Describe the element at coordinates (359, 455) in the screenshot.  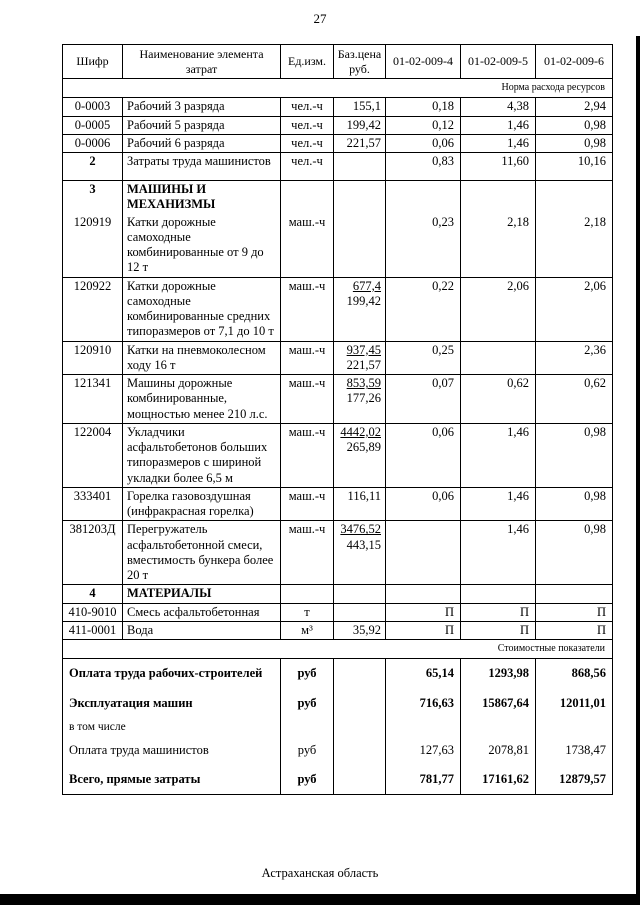
I see `base-price-cell: 4442,02 265,89` at that location.